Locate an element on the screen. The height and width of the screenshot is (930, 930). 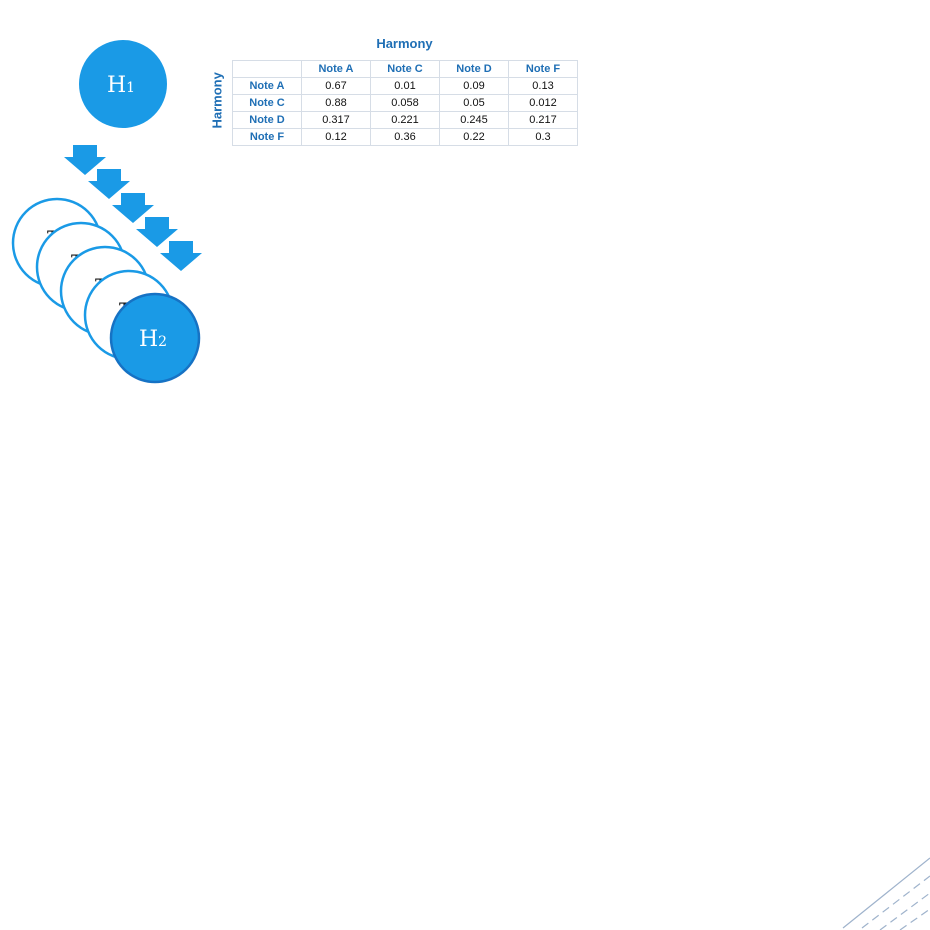
node-h1: H1 is located at coordinates (123, 84).